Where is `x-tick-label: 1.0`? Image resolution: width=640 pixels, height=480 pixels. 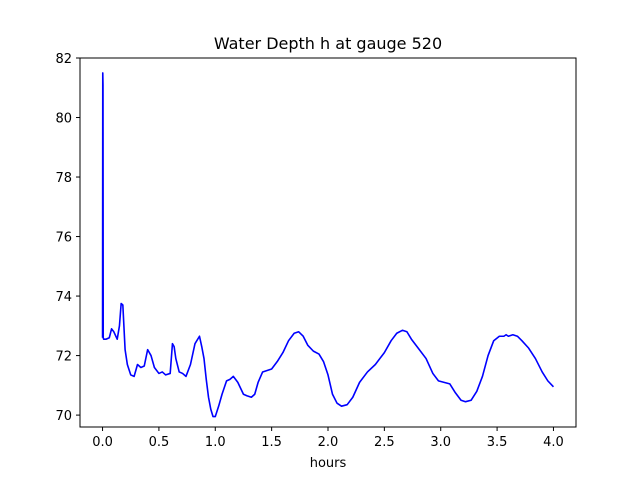 x-tick-label: 1.0 is located at coordinates (215, 442).